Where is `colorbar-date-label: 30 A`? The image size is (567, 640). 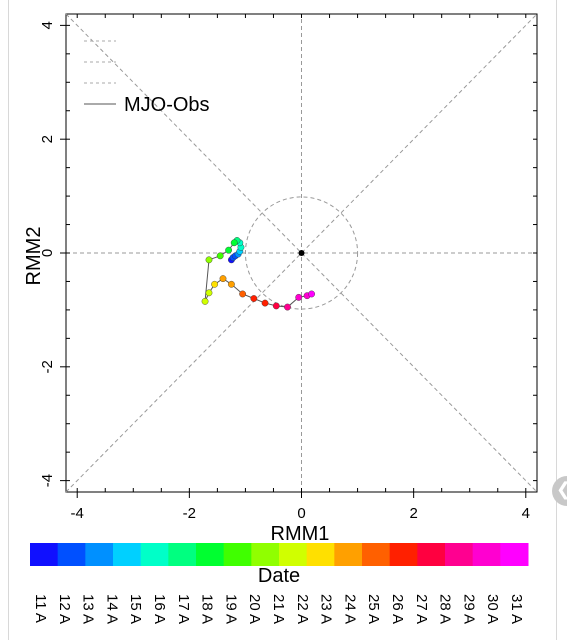 colorbar-date-label: 30 A is located at coordinates (492, 609).